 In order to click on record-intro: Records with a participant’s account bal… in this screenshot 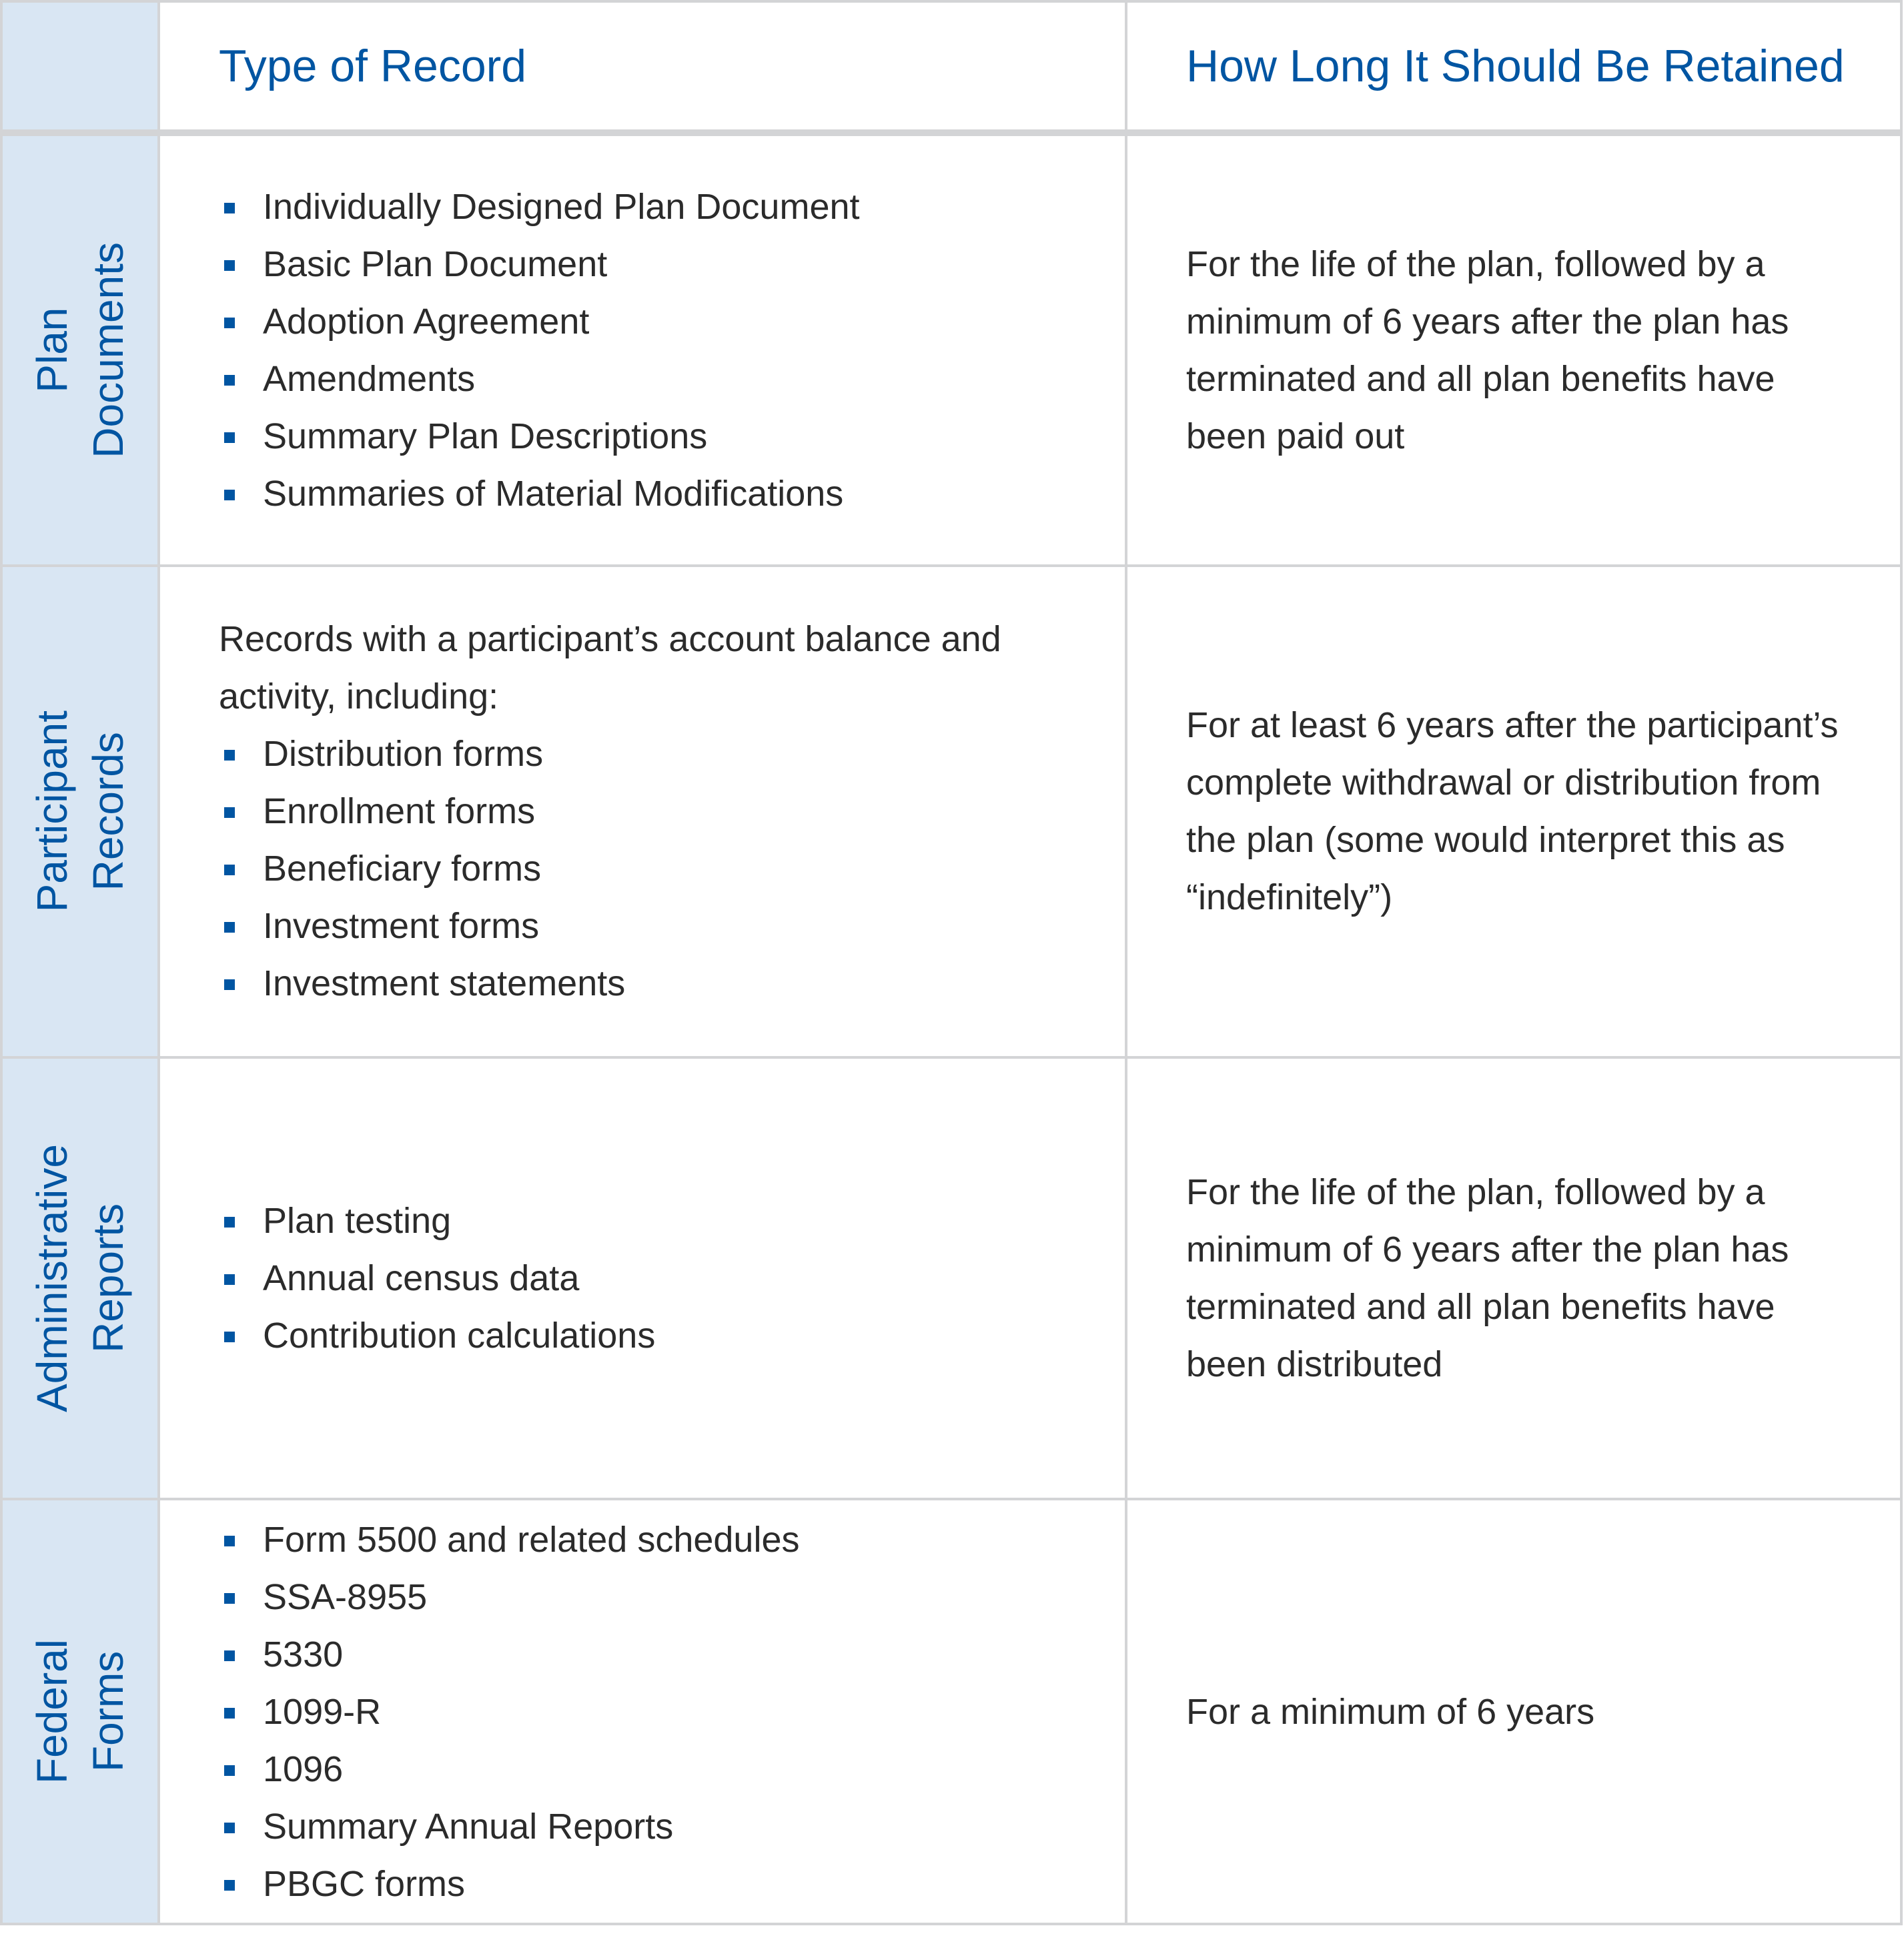, I will do `click(610, 668)`.